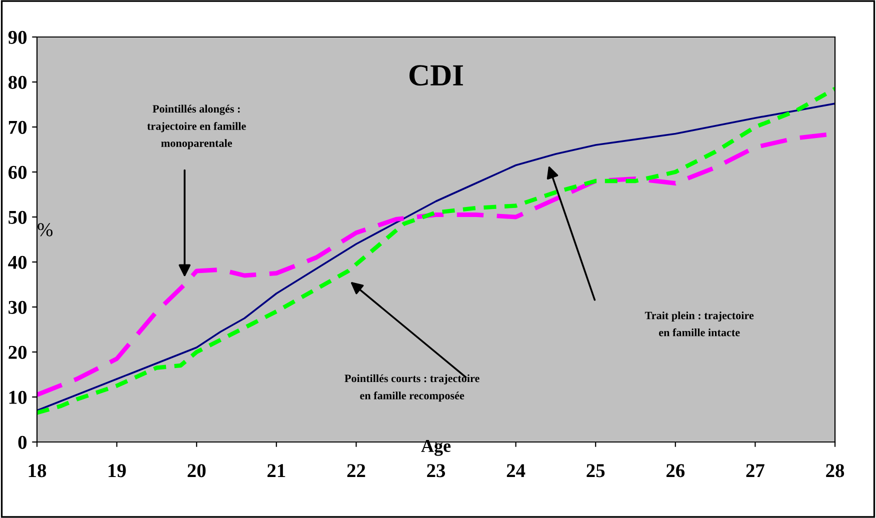  Describe the element at coordinates (755, 471) in the screenshot. I see `x-tick-label: 27` at that location.